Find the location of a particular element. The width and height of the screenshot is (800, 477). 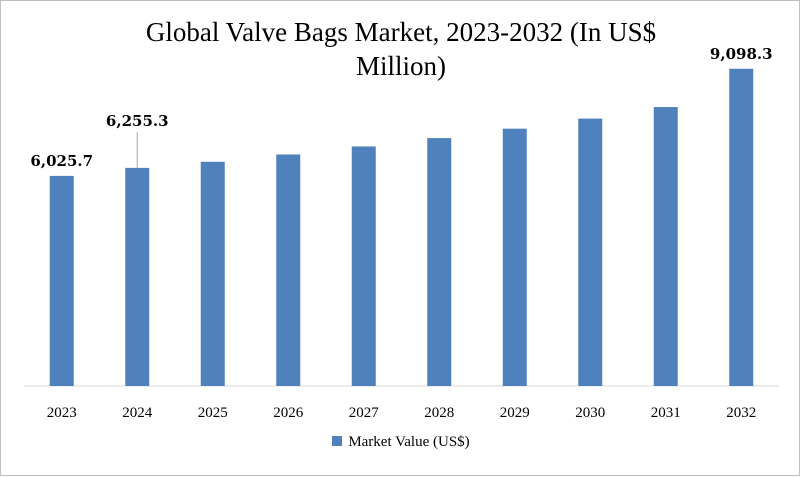

x-tick-label-2032: 2032 is located at coordinates (741, 413).